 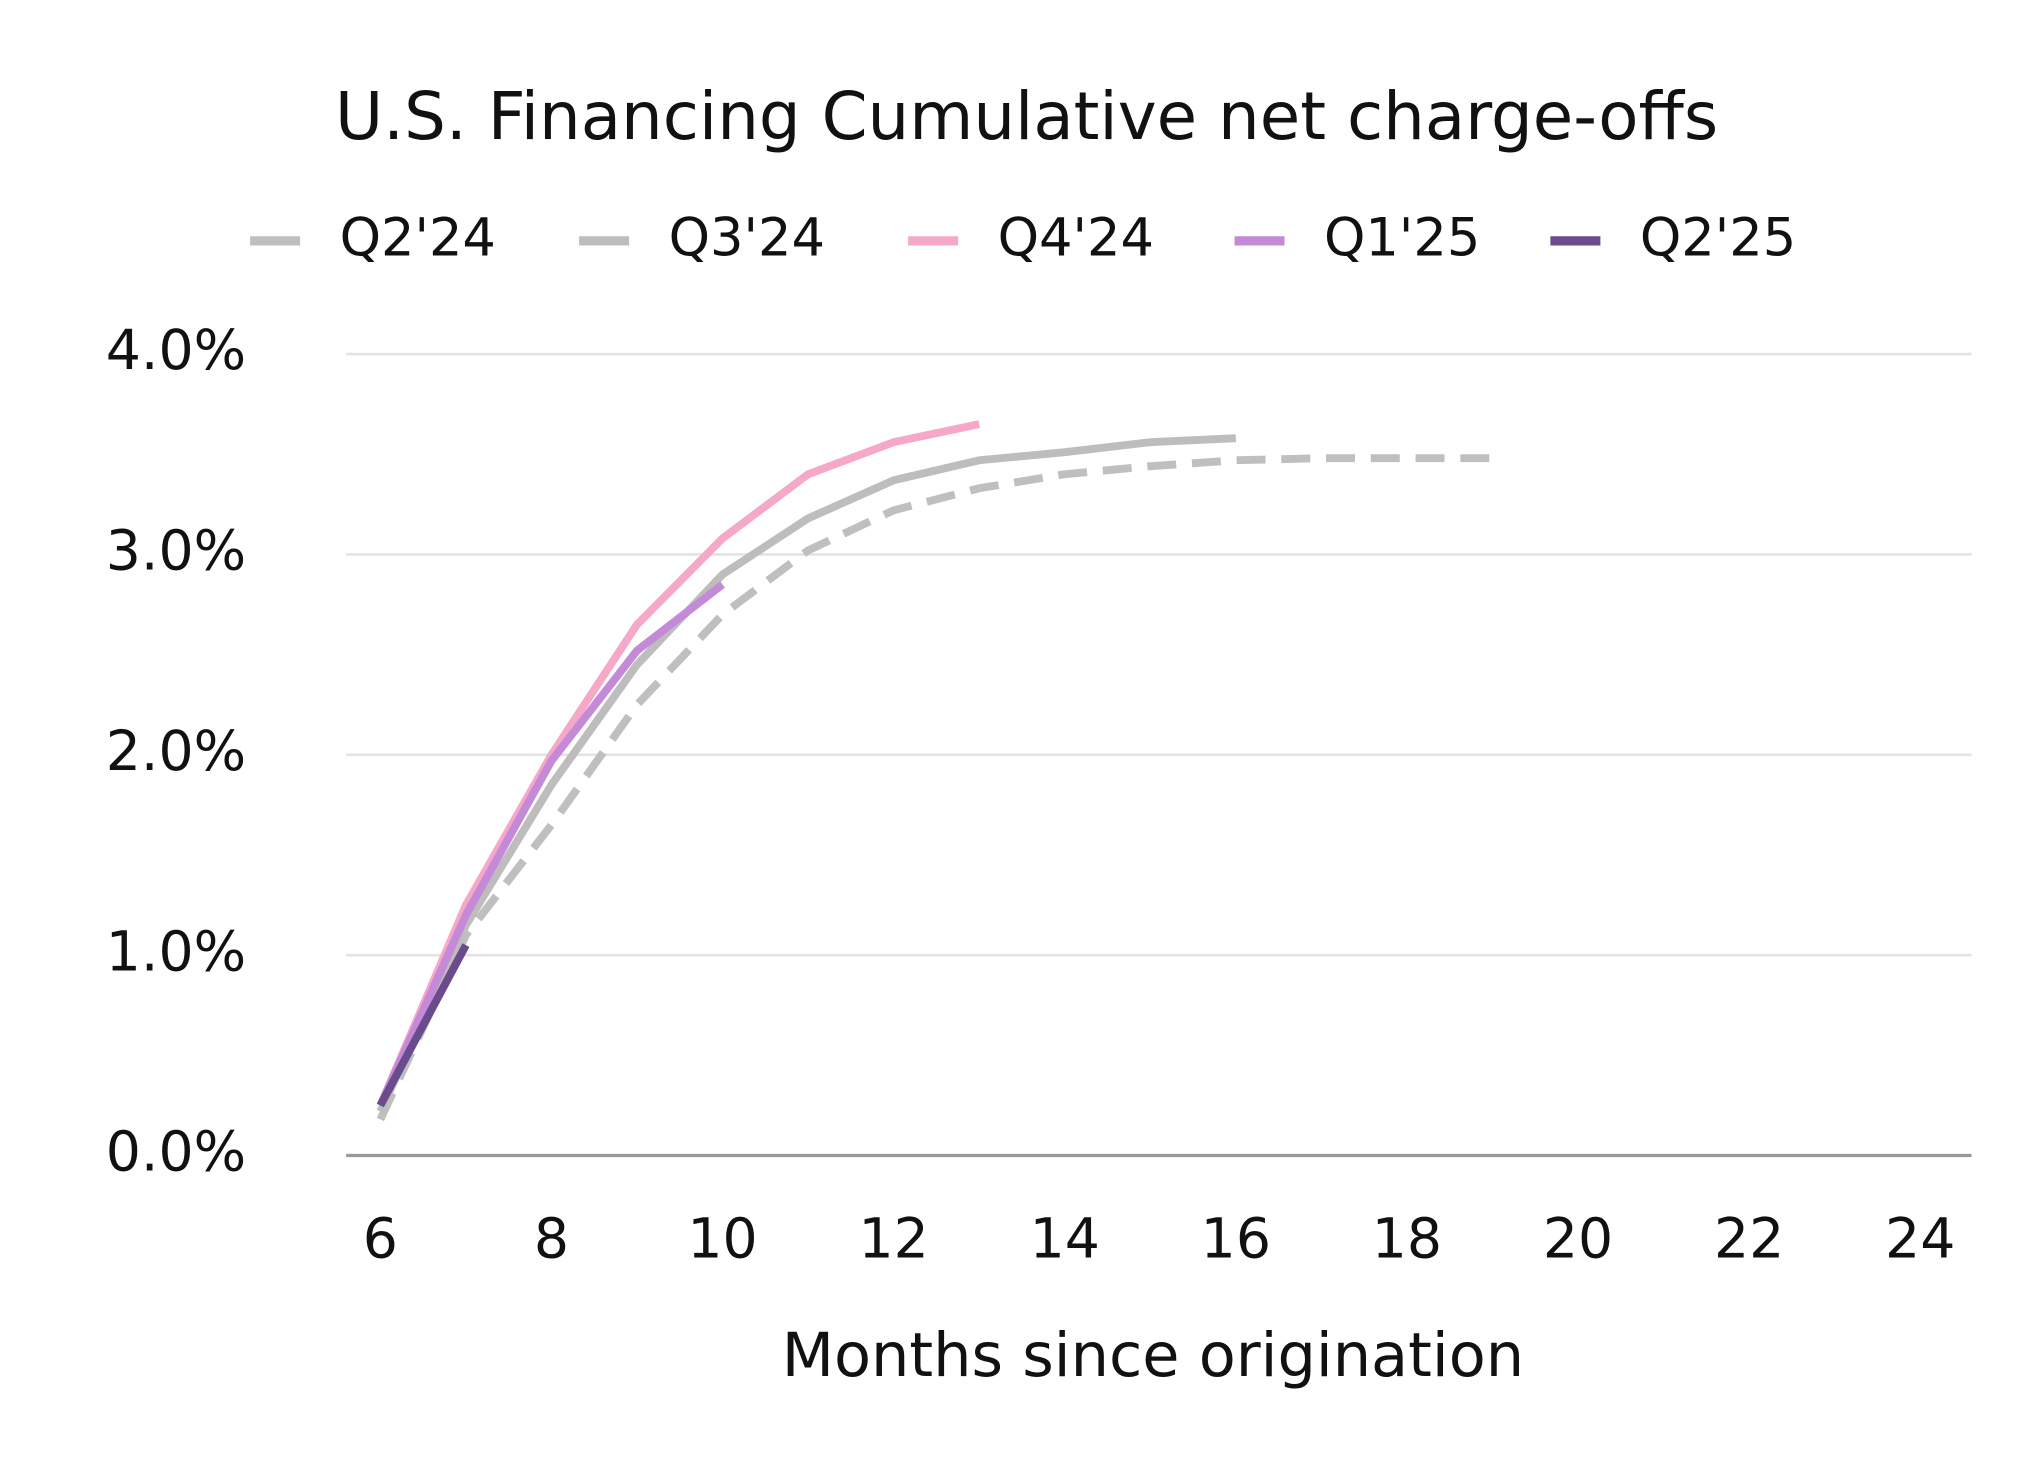 I want to click on x-tick-label: 10, so click(x=722, y=1240).